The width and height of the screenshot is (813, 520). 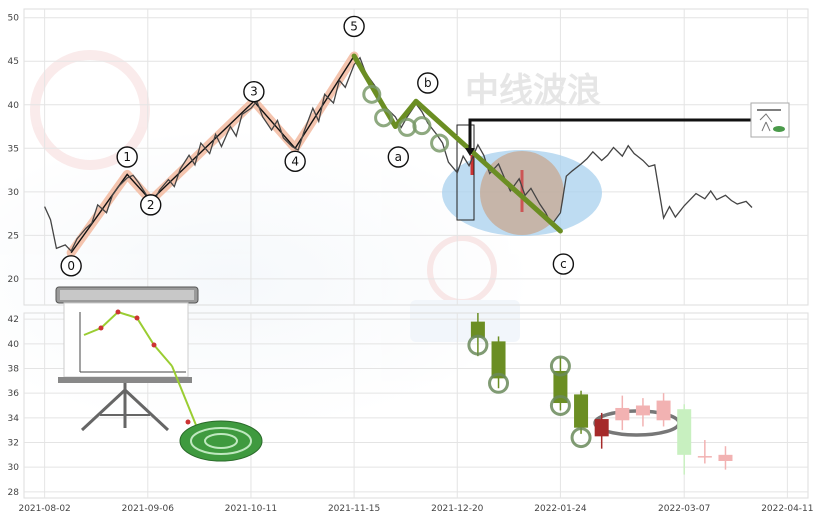 What do you see at coordinates (14, 370) in the screenshot?
I see `y-tick-label: 38` at bounding box center [14, 370].